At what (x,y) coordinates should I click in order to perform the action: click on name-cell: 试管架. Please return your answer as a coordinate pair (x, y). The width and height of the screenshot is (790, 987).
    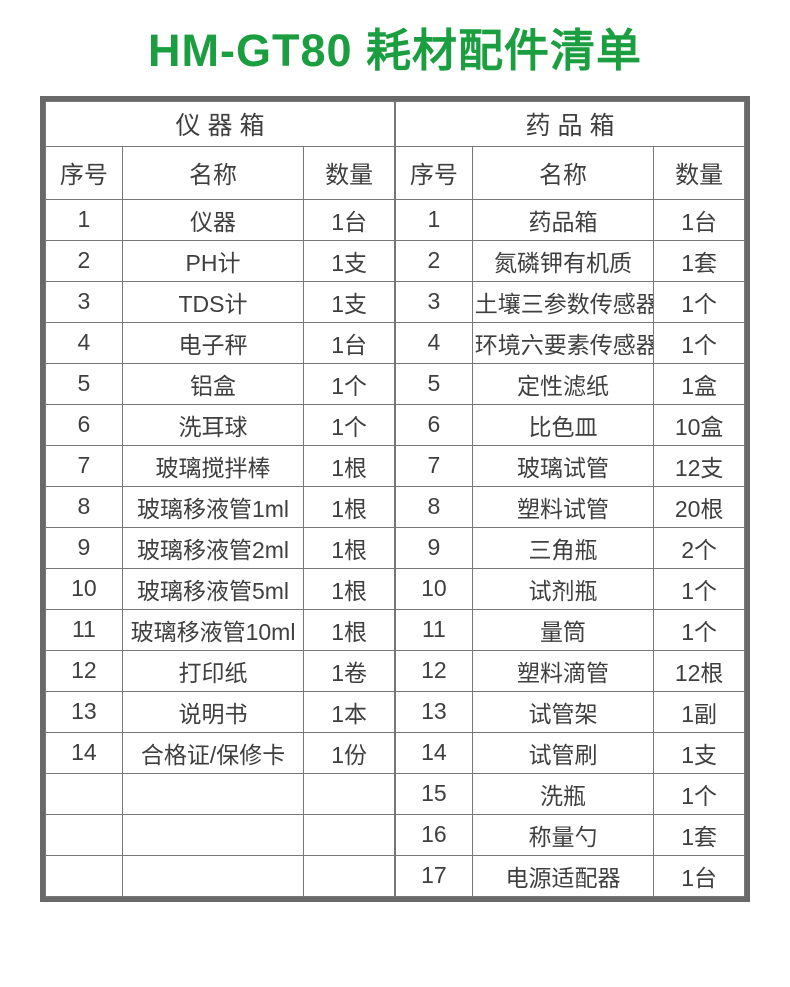
    Looking at the image, I should click on (563, 711).